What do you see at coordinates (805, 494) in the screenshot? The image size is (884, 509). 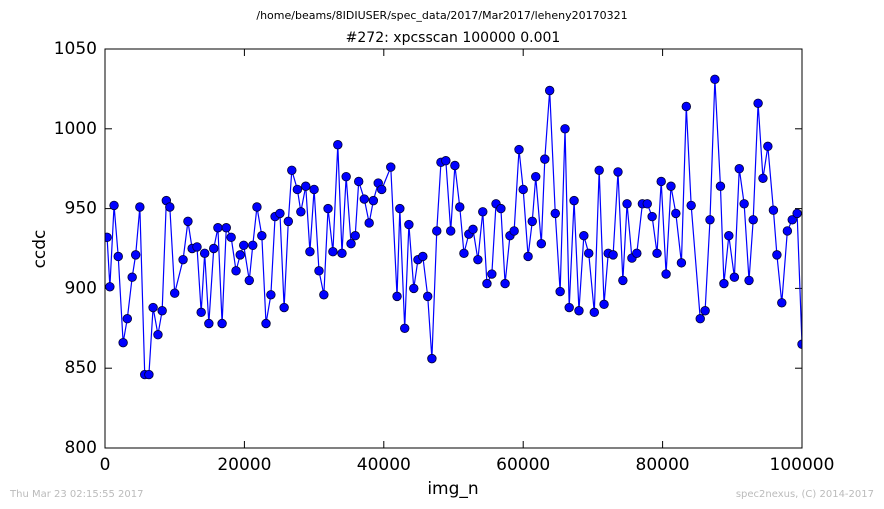 I see `footer-right: spec2nexus, (C) 2014-2017` at bounding box center [805, 494].